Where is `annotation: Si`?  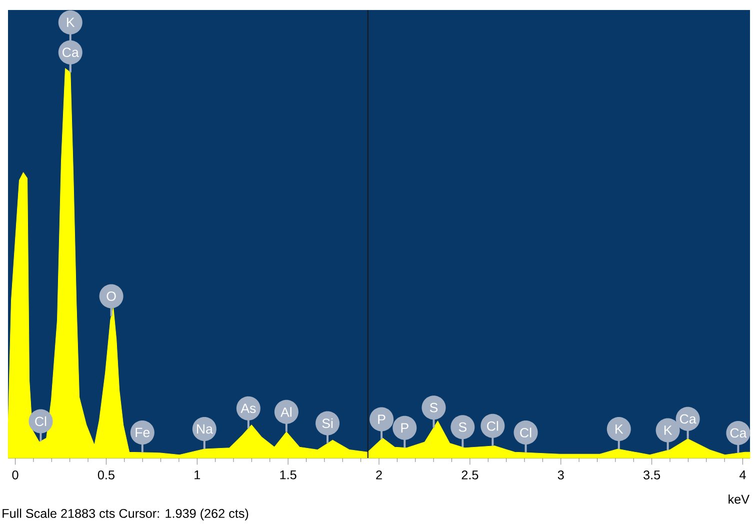 annotation: Si is located at coordinates (327, 423).